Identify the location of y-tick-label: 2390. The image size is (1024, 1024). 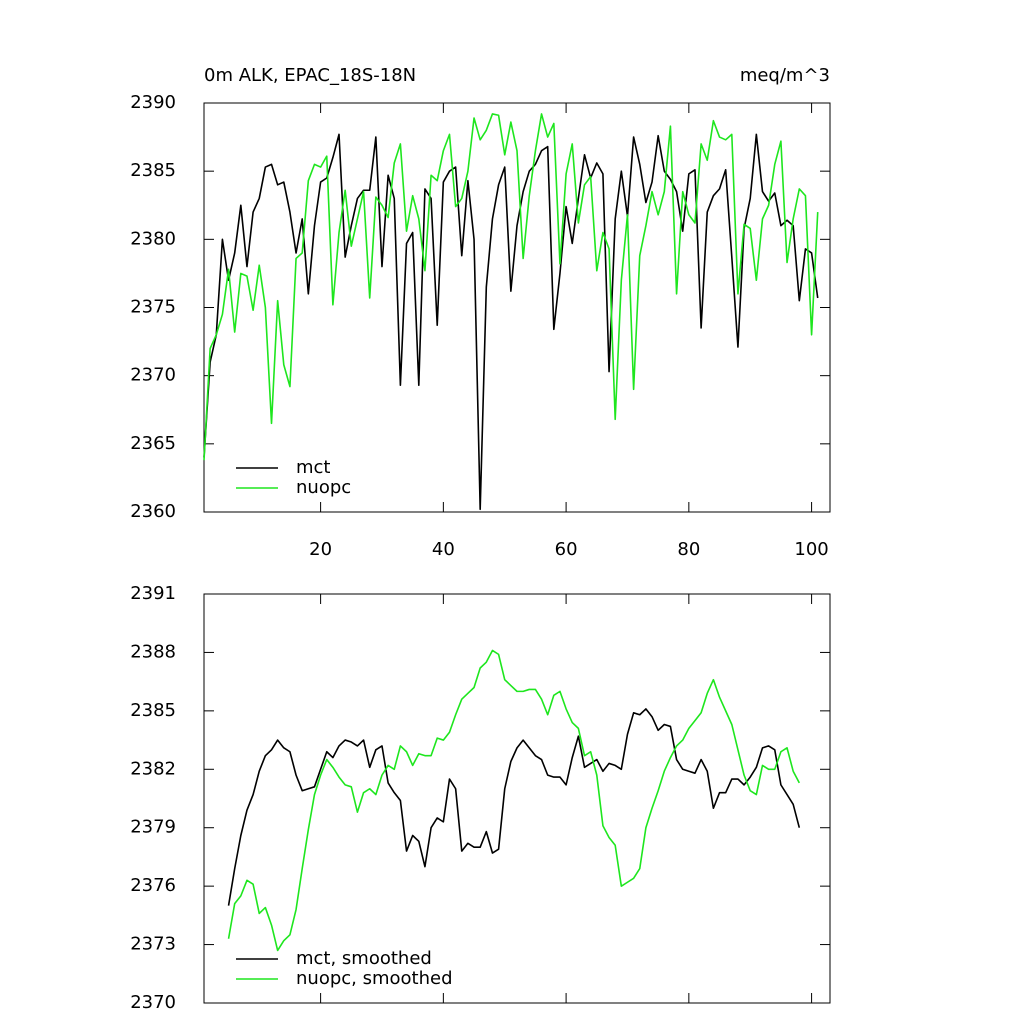
(153, 102).